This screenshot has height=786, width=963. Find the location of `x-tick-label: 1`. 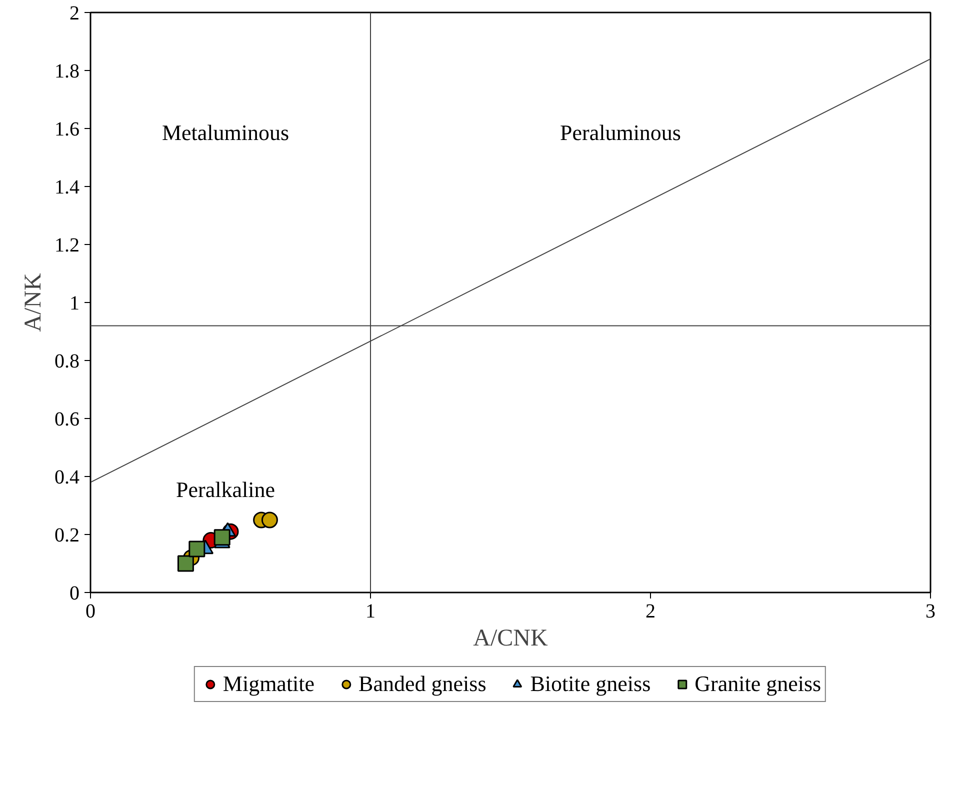

x-tick-label: 1 is located at coordinates (371, 611).